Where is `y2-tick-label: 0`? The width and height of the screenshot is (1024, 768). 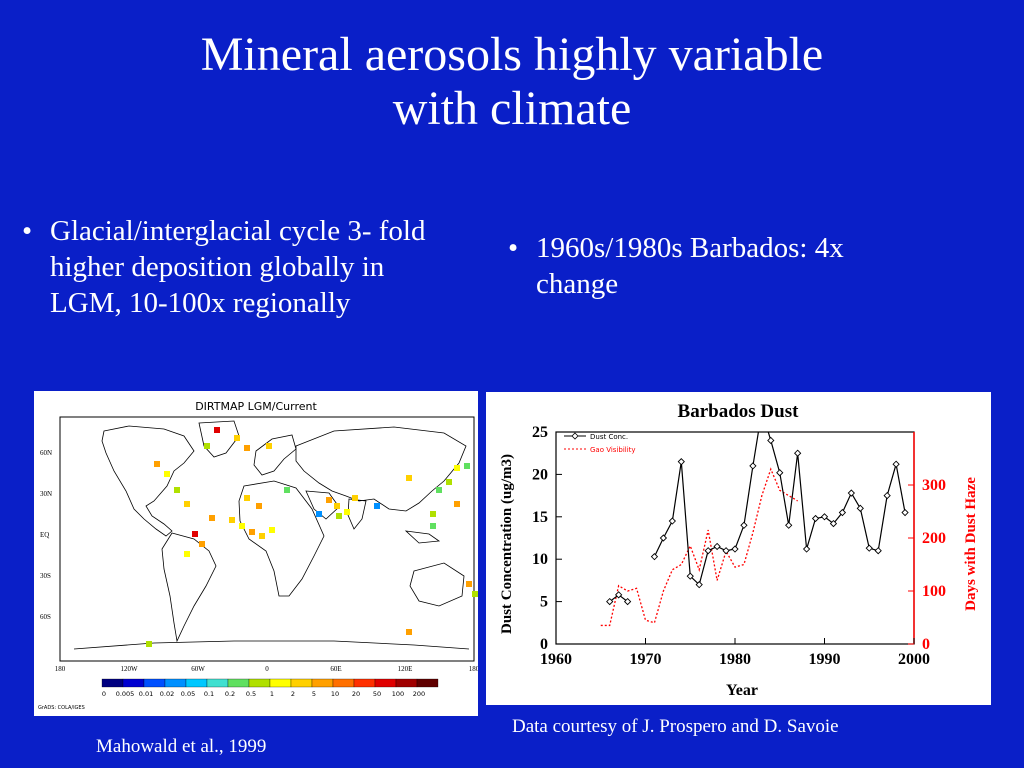 y2-tick-label: 0 is located at coordinates (926, 644).